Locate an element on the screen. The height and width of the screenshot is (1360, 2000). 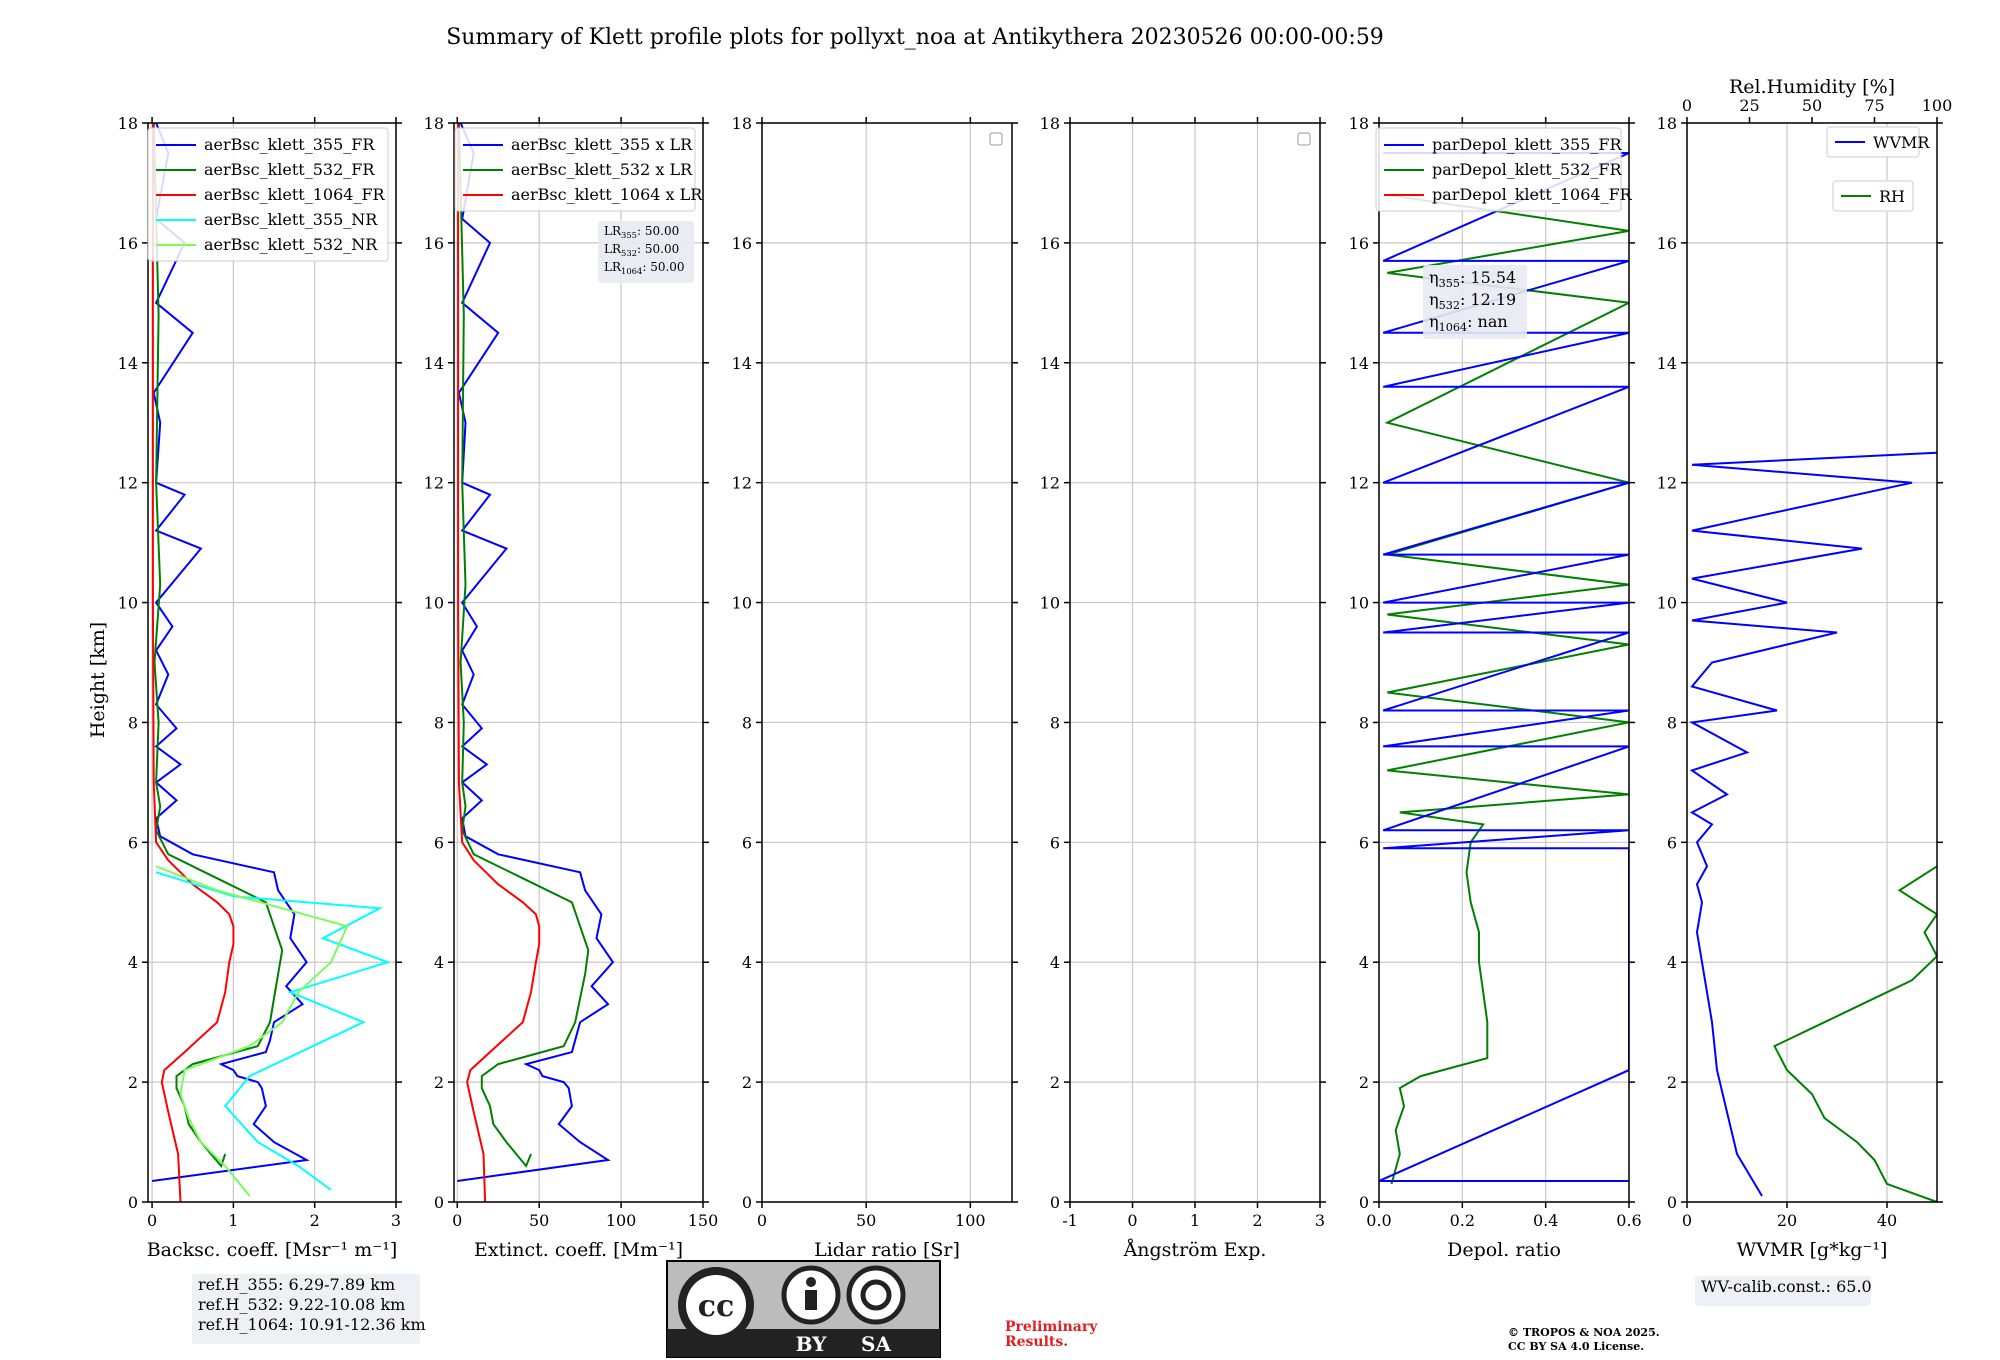
annotation-line: η1064: nan is located at coordinates (1468, 323).